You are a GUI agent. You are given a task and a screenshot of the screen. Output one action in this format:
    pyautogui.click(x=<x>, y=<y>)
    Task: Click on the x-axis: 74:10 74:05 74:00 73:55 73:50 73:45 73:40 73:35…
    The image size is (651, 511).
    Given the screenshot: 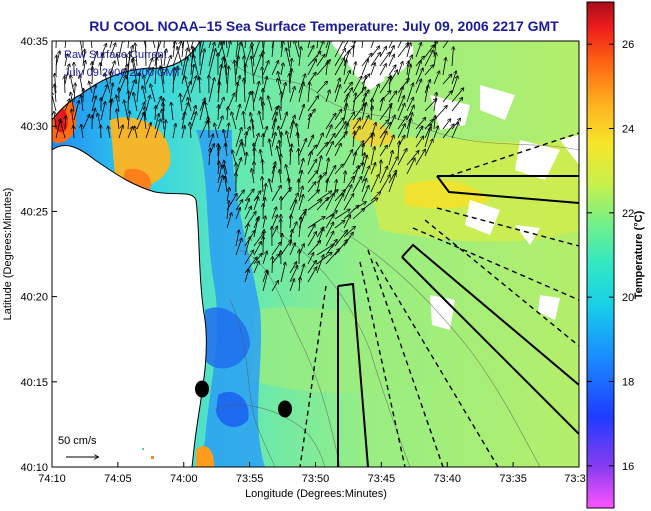 What is the action you would take?
    pyautogui.click(x=312, y=473)
    